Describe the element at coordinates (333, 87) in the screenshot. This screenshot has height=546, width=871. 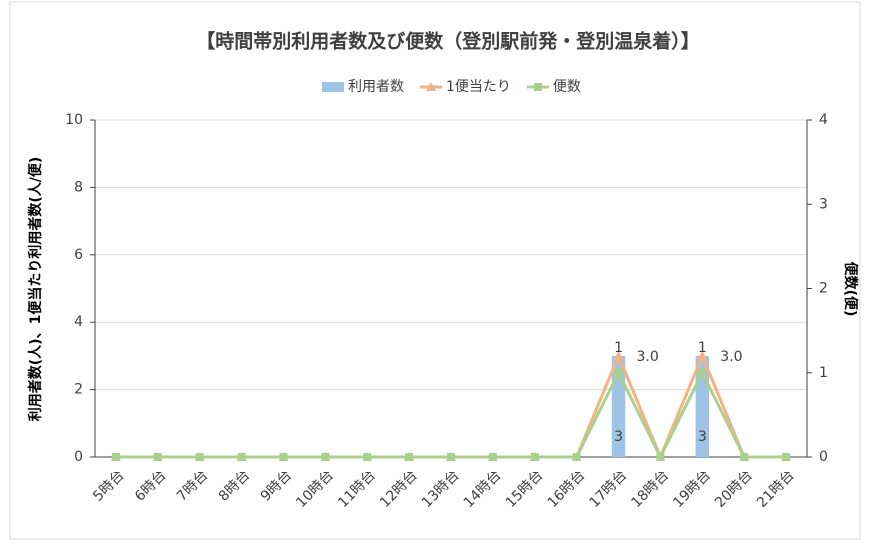
I see `legend-swatch` at that location.